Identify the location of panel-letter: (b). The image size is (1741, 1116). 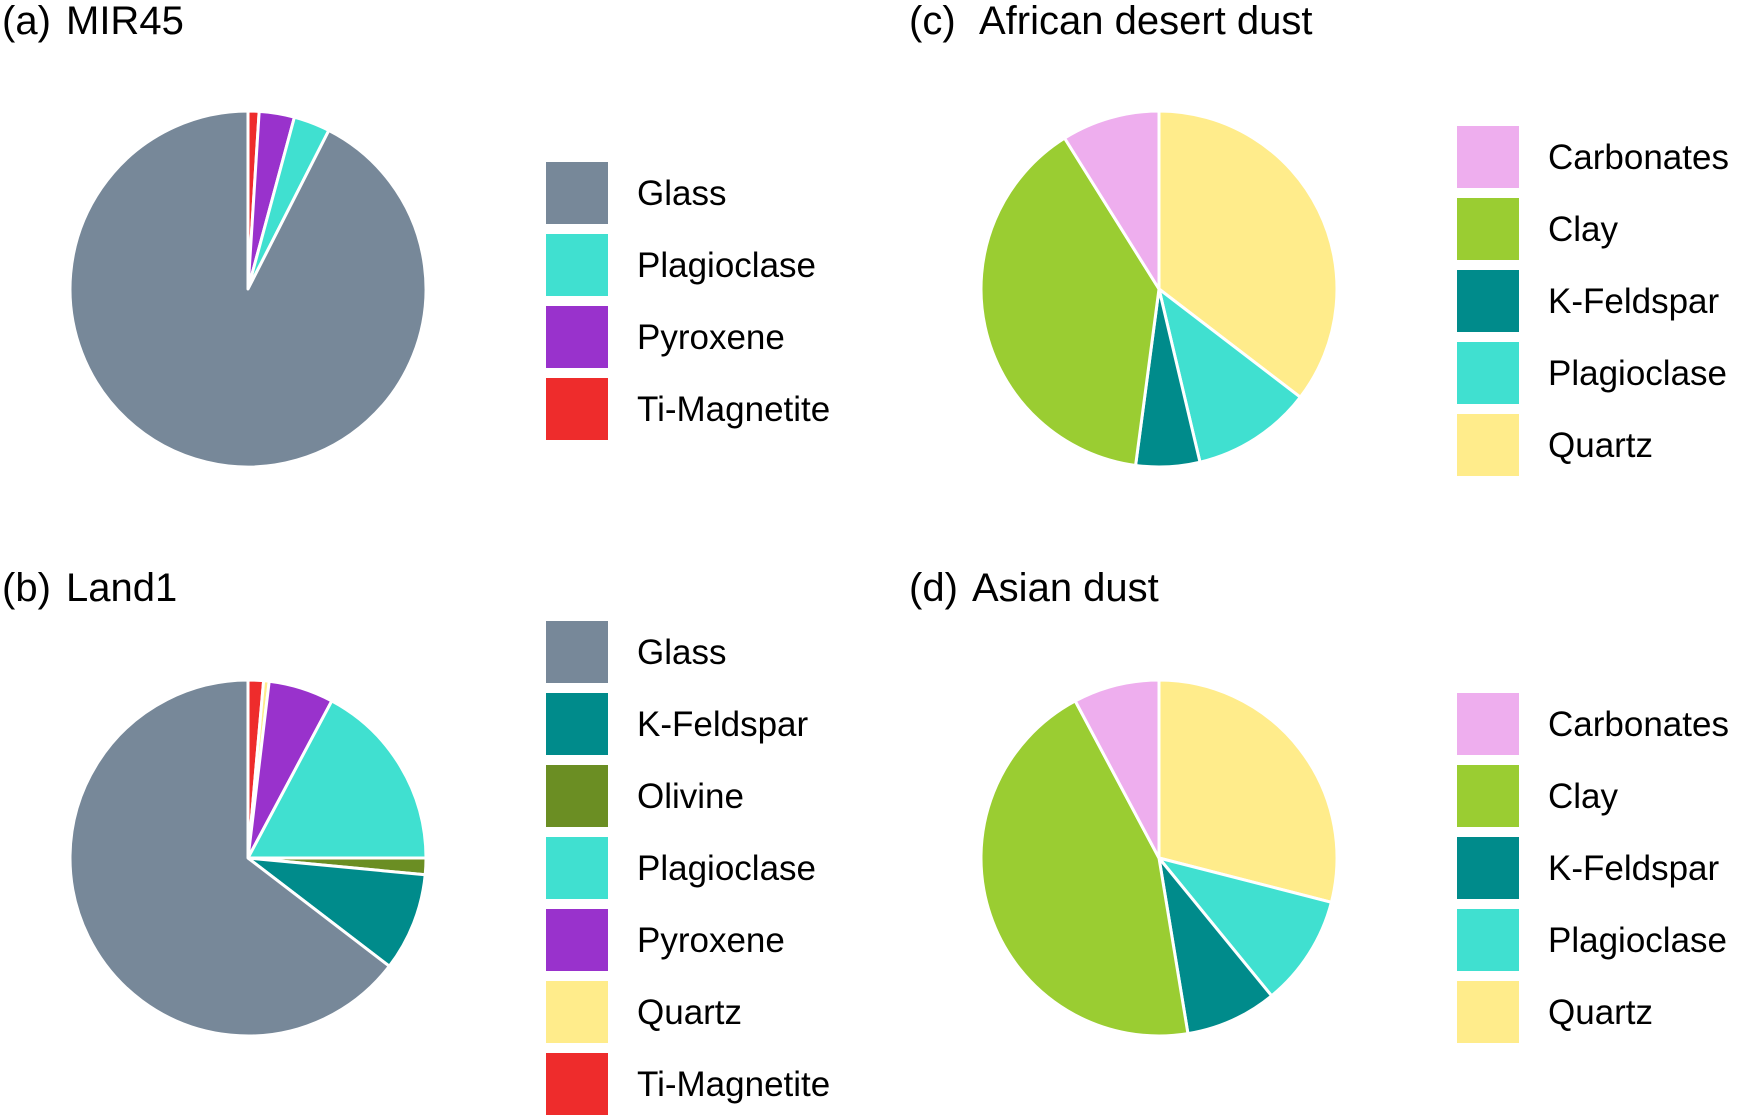
(26, 588).